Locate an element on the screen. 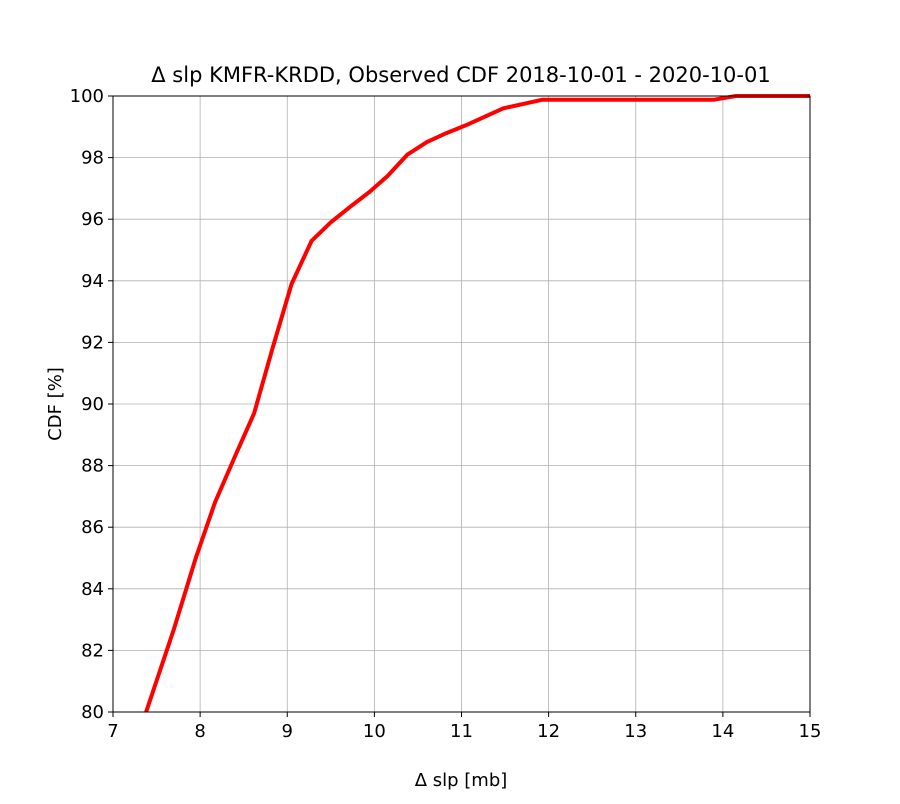 The height and width of the screenshot is (804, 900). y-tick-label: 100 is located at coordinates (87, 96).